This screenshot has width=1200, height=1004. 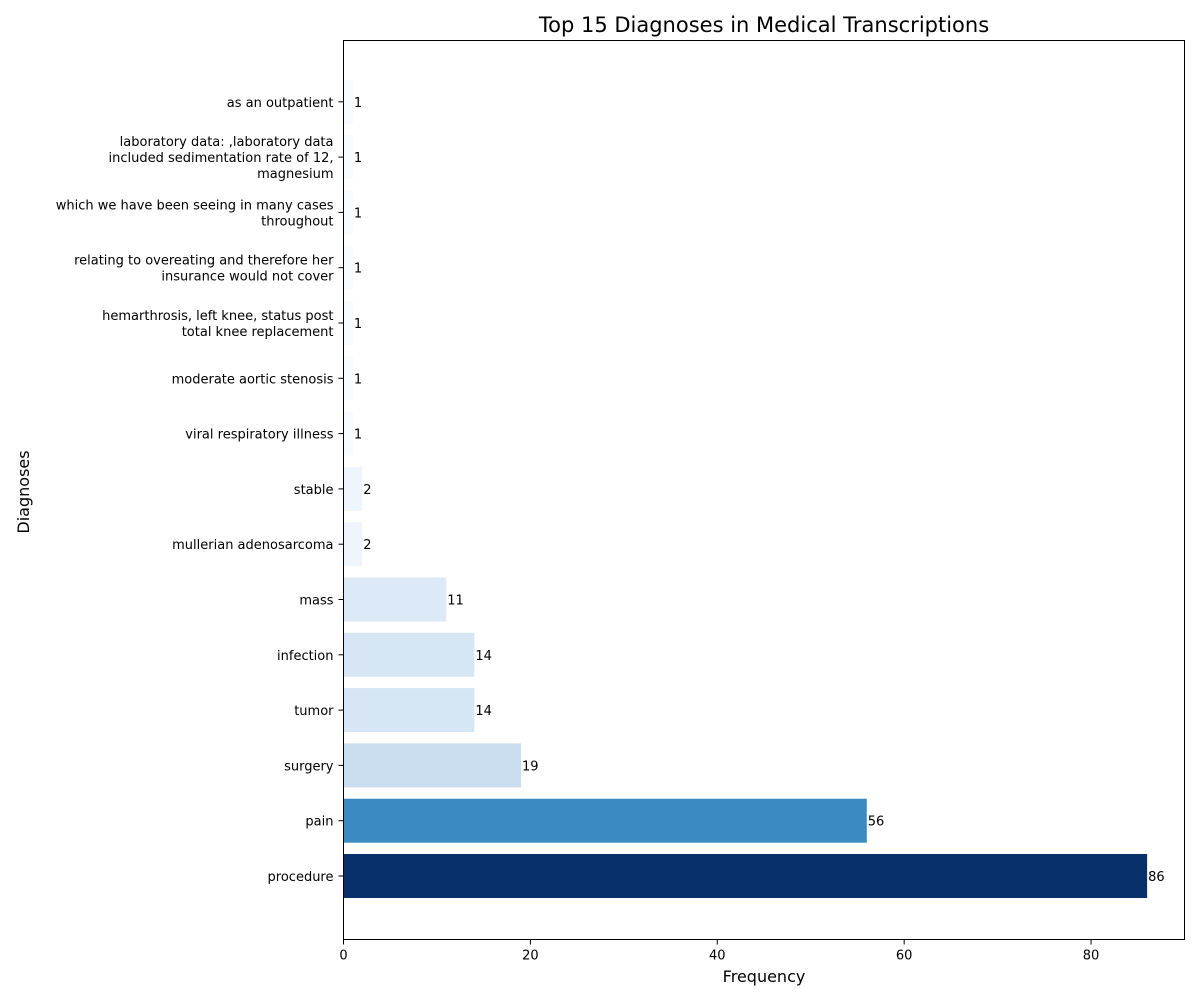 I want to click on y-tick-label: which we have been seeing in many cases, so click(x=195, y=205).